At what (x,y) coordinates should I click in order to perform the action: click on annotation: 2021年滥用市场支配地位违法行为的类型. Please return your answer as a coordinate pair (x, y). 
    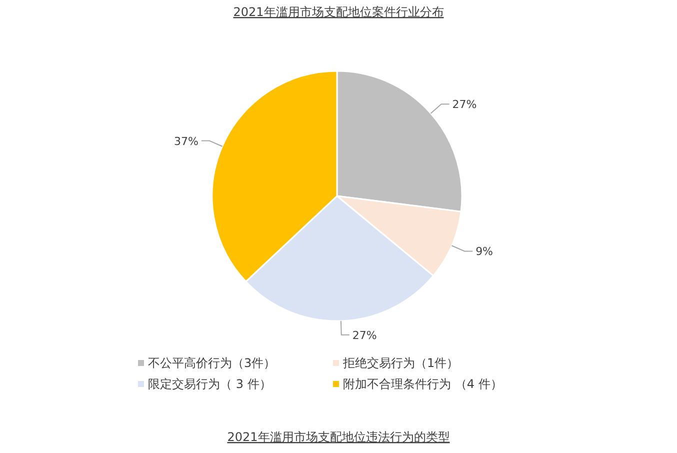
    Looking at the image, I should click on (338, 437).